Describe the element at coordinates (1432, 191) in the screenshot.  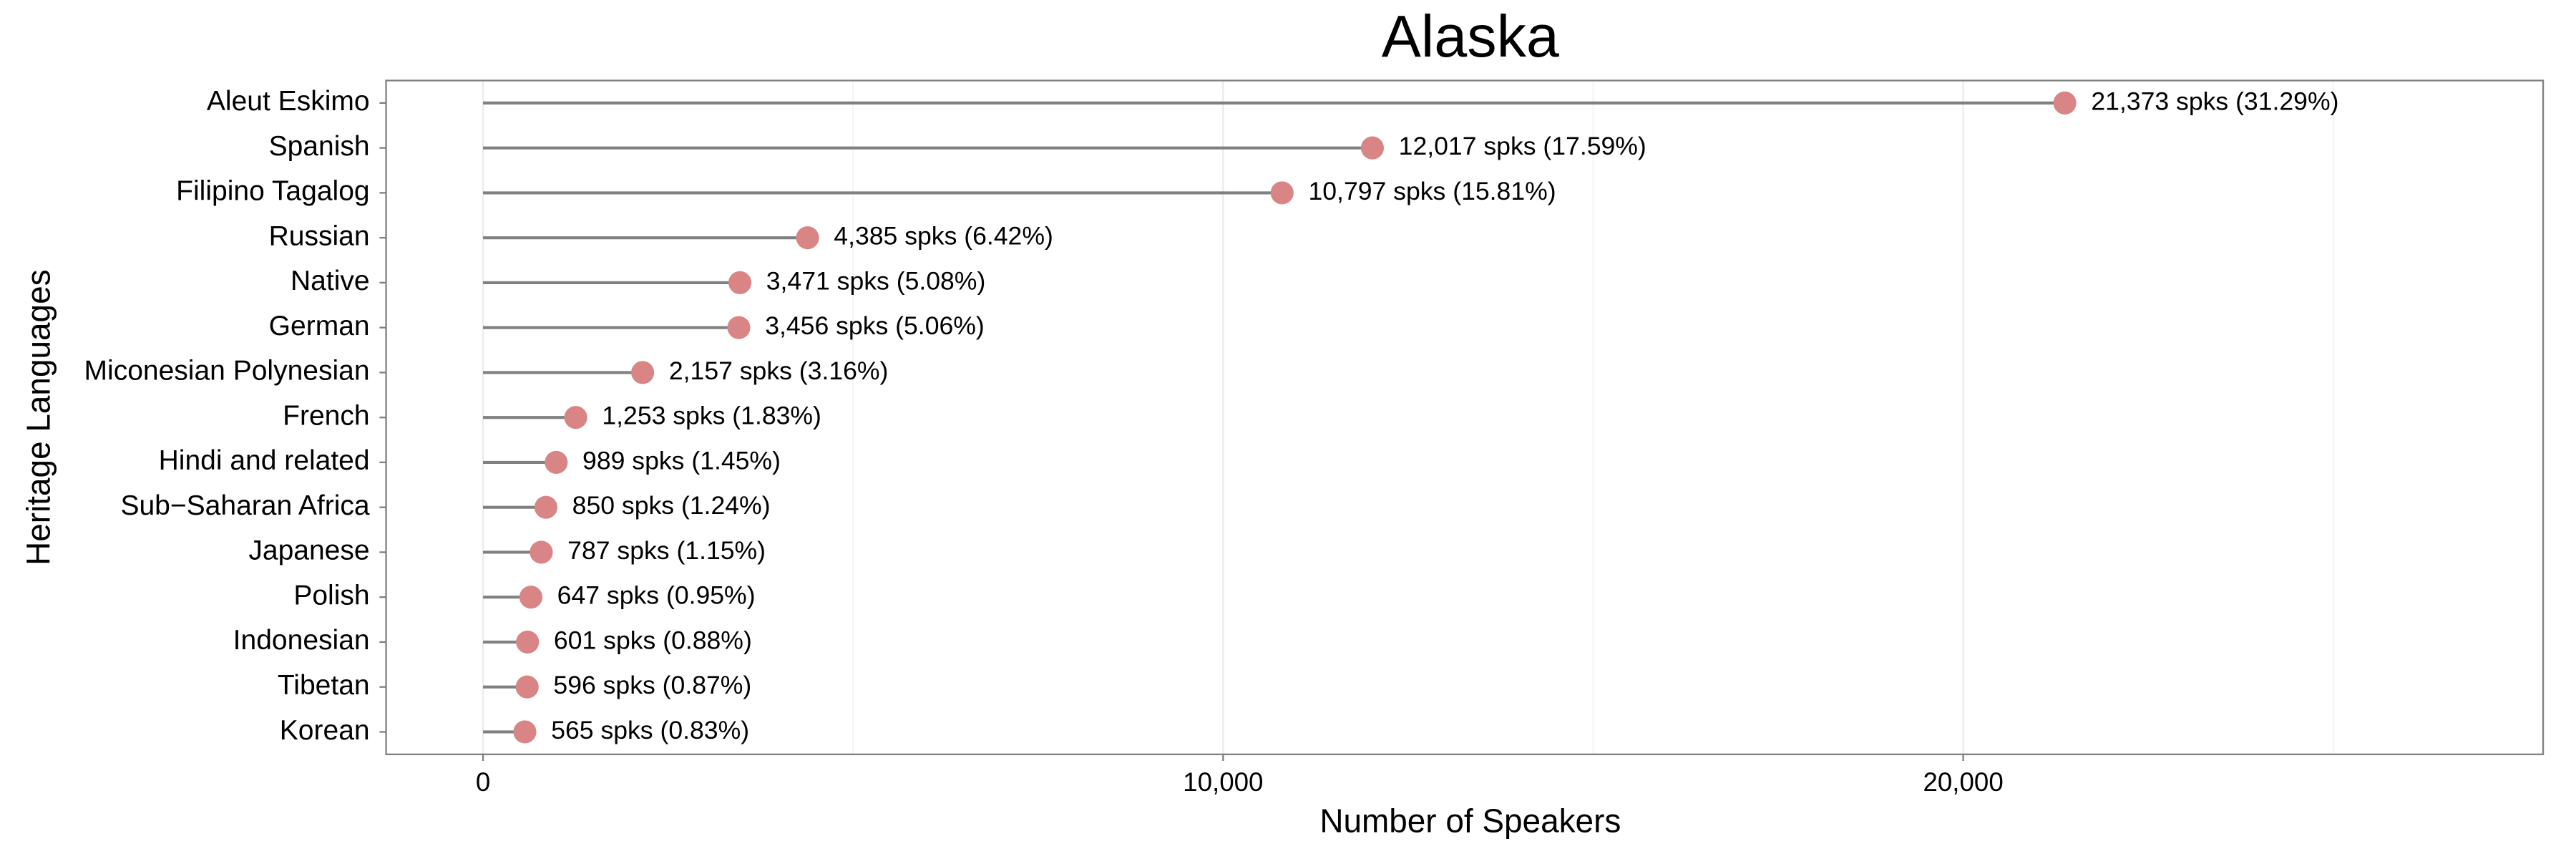
I see `value-label: 10,797 spks (15.81%)` at that location.